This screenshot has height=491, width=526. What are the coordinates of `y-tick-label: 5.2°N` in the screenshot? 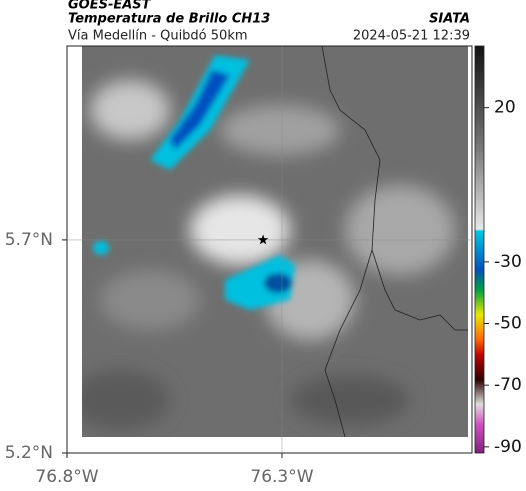 It's located at (29, 453).